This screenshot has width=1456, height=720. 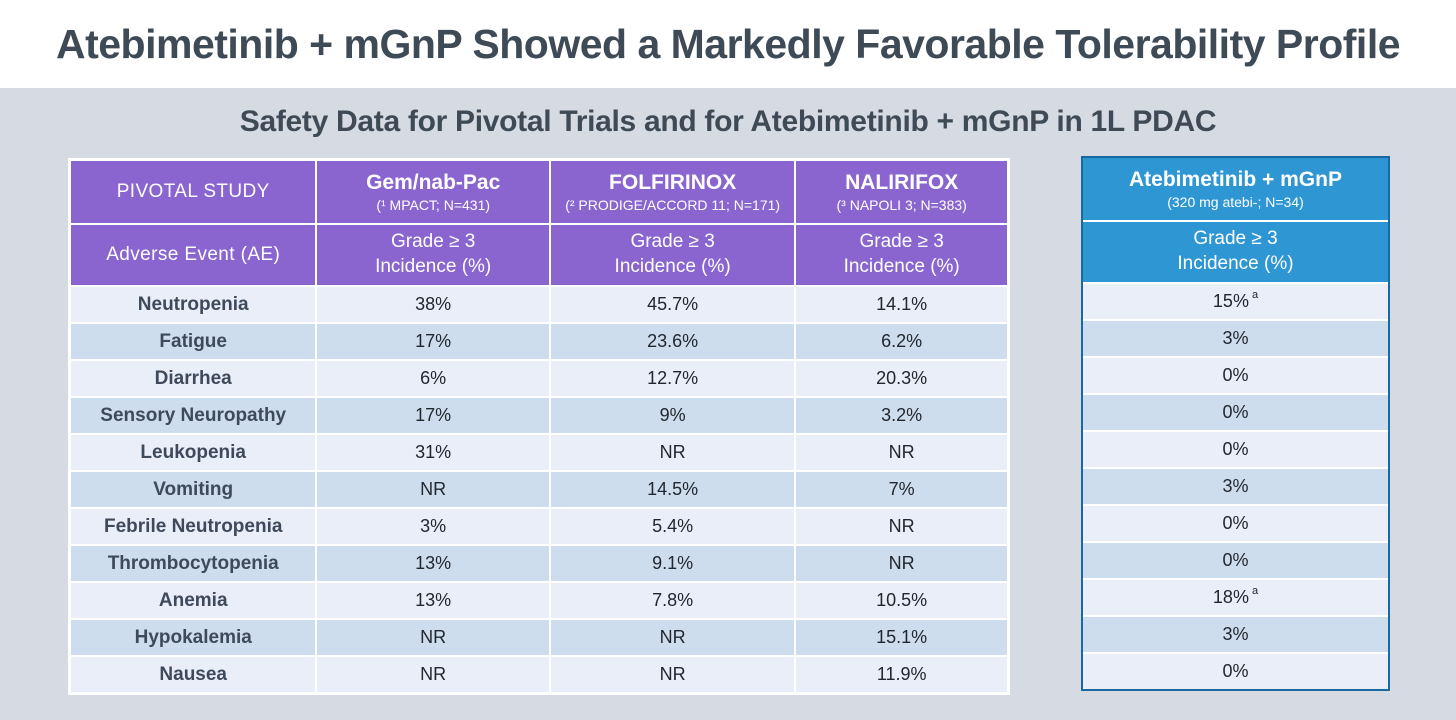 What do you see at coordinates (433, 526) in the screenshot?
I see `ae-value-cell: 3%` at bounding box center [433, 526].